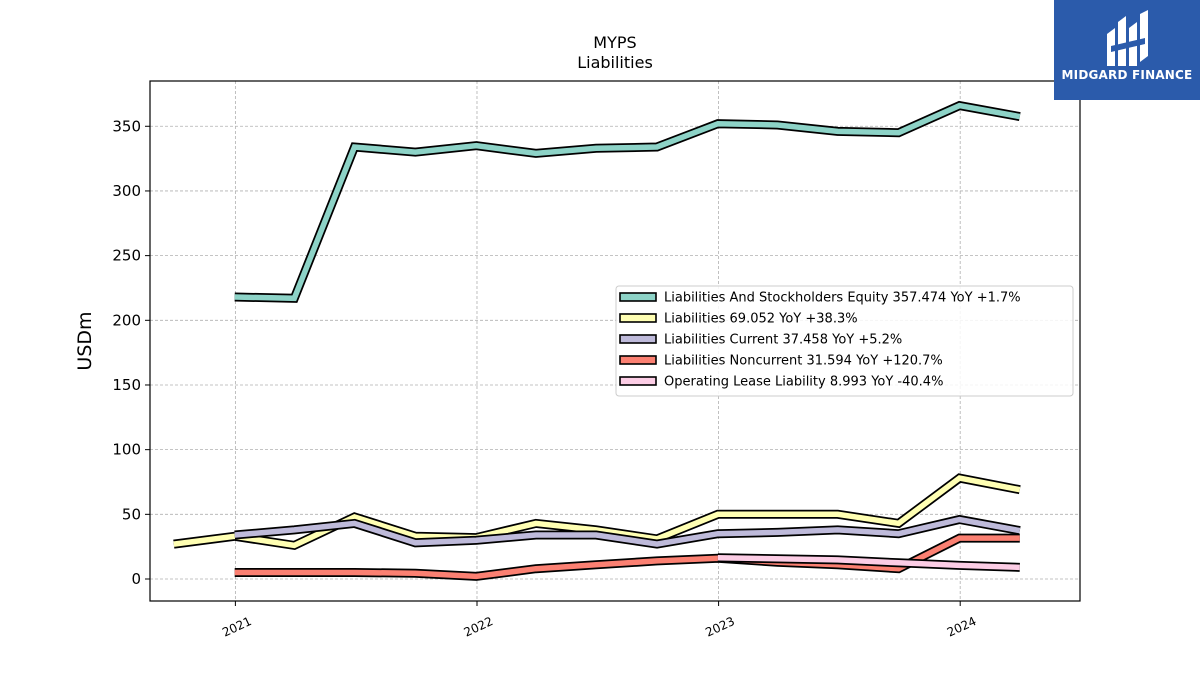 The image size is (1200, 675). What do you see at coordinates (783, 340) in the screenshot?
I see `legend-label: Liabilities Current 37.458 YoY +5.2%` at bounding box center [783, 340].